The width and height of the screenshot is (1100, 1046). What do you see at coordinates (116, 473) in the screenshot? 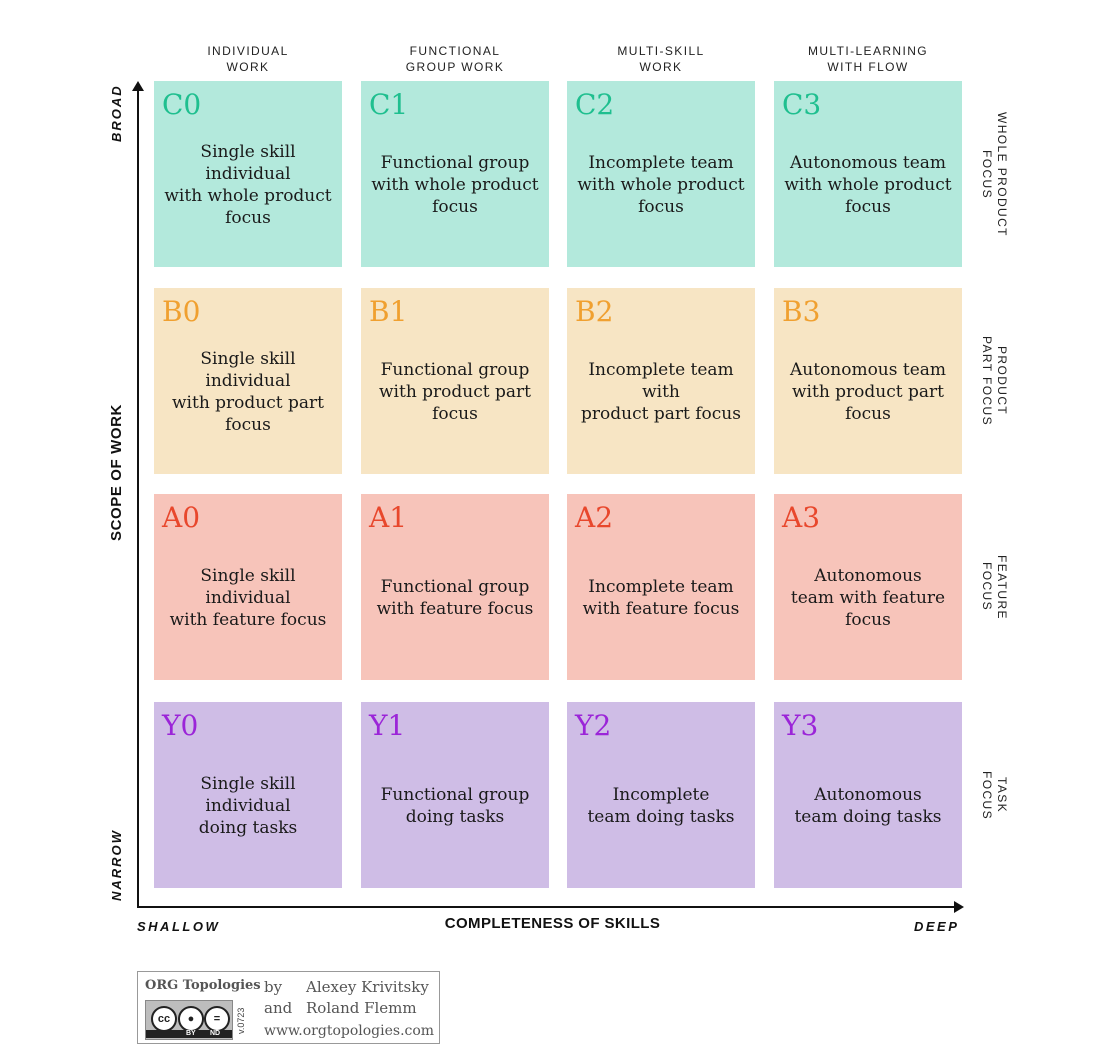
I see `y-axis-title: SCOPE OF WORK` at bounding box center [116, 473].